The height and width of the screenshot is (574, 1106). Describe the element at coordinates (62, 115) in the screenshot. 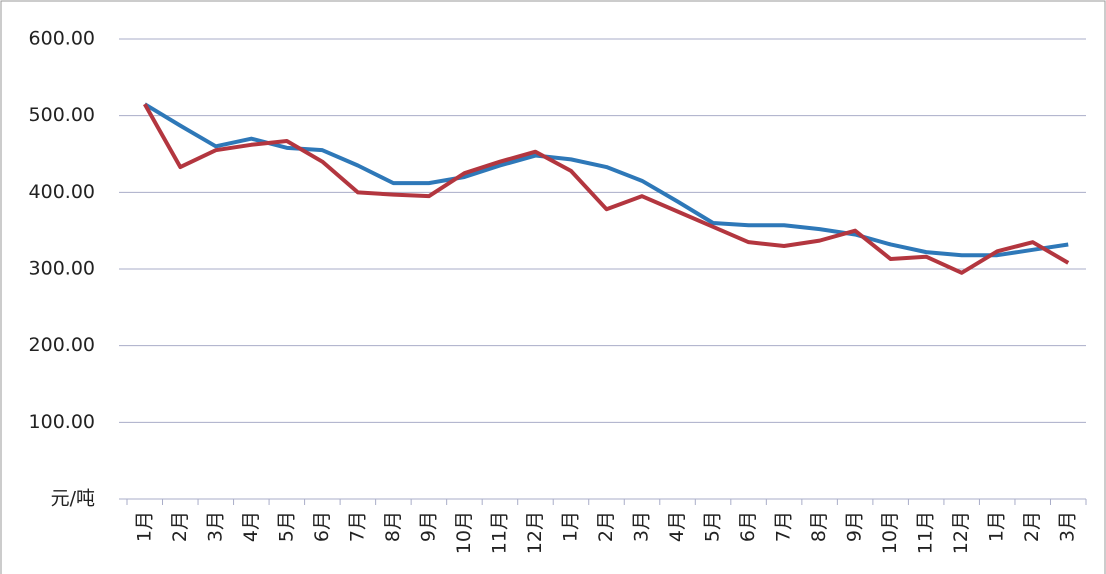

I see `y-tick-label: 500.00` at that location.